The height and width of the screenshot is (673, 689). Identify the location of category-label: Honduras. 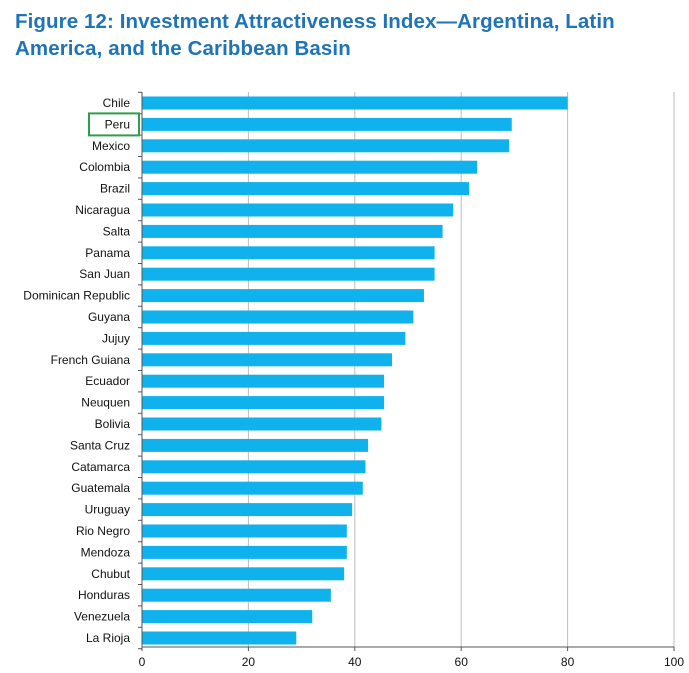
(104, 595).